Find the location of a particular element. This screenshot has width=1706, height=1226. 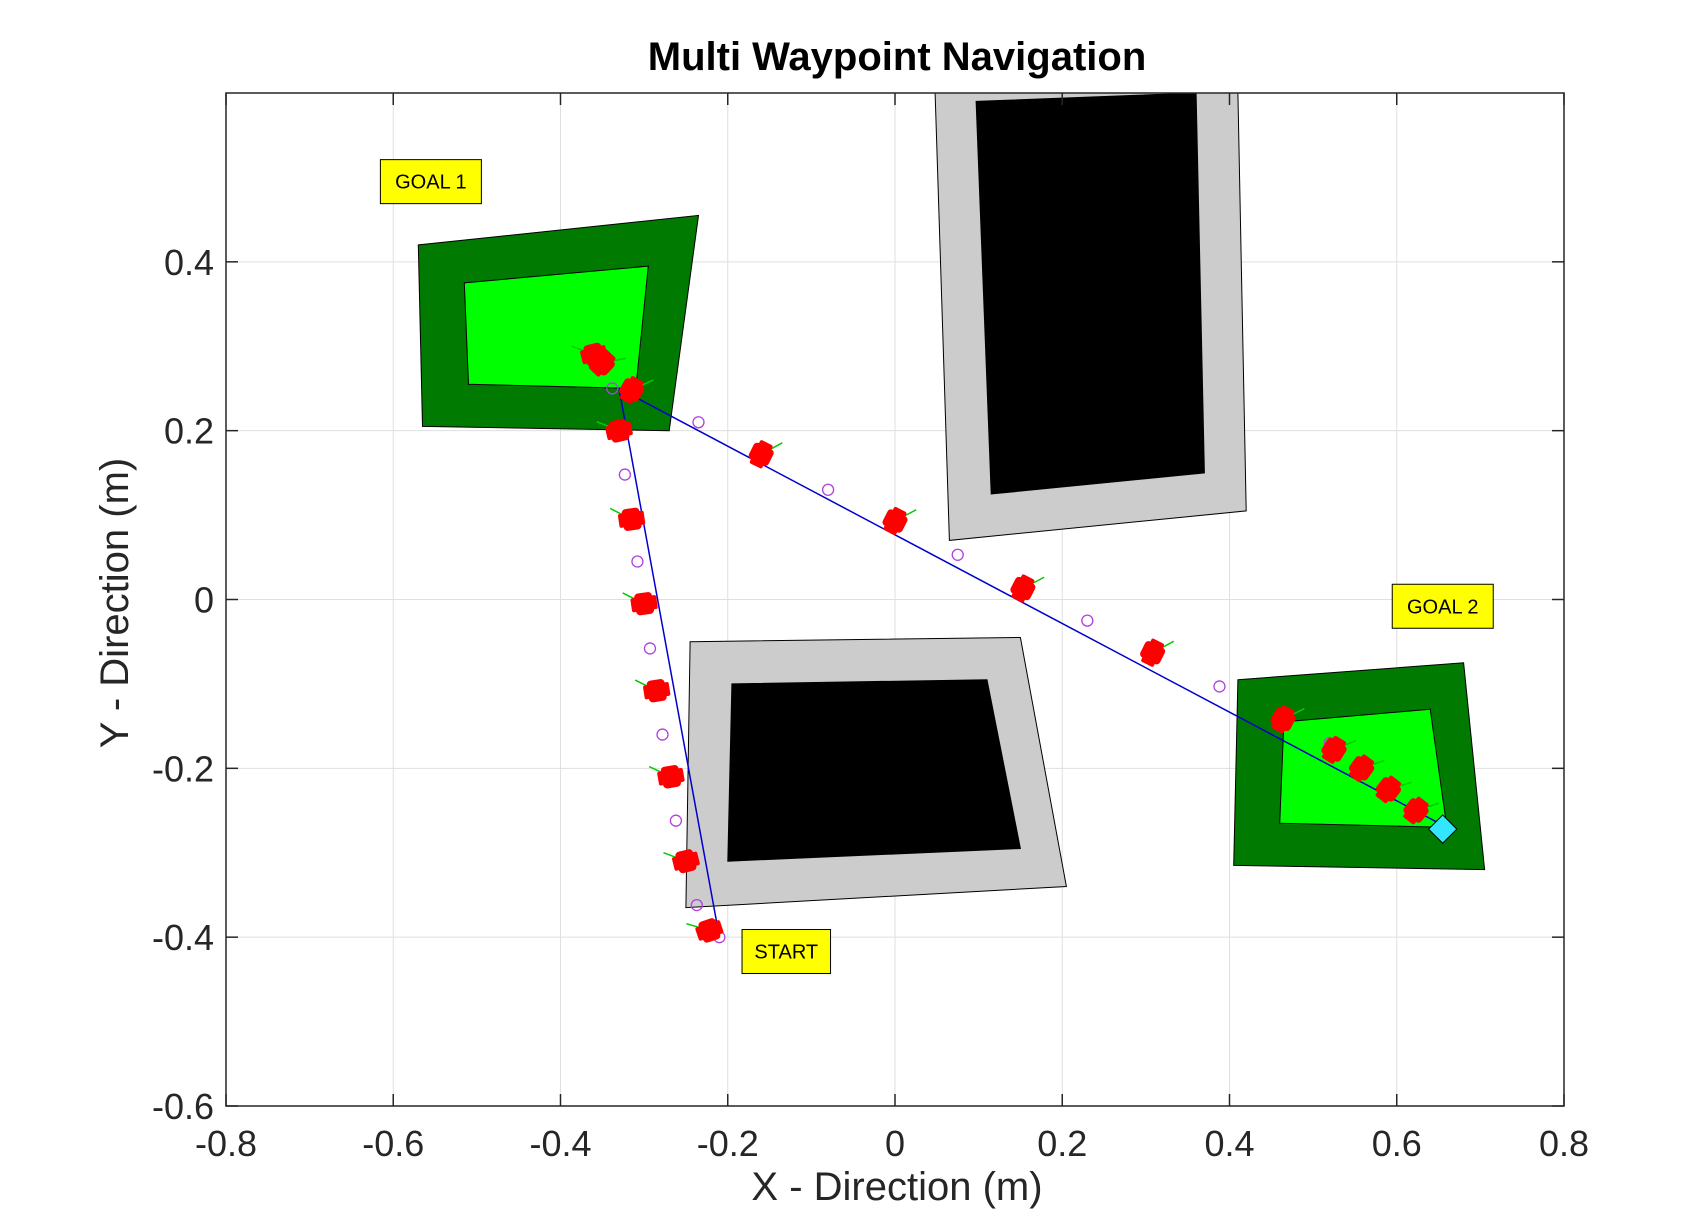

goal-inner-region is located at coordinates (556, 327).